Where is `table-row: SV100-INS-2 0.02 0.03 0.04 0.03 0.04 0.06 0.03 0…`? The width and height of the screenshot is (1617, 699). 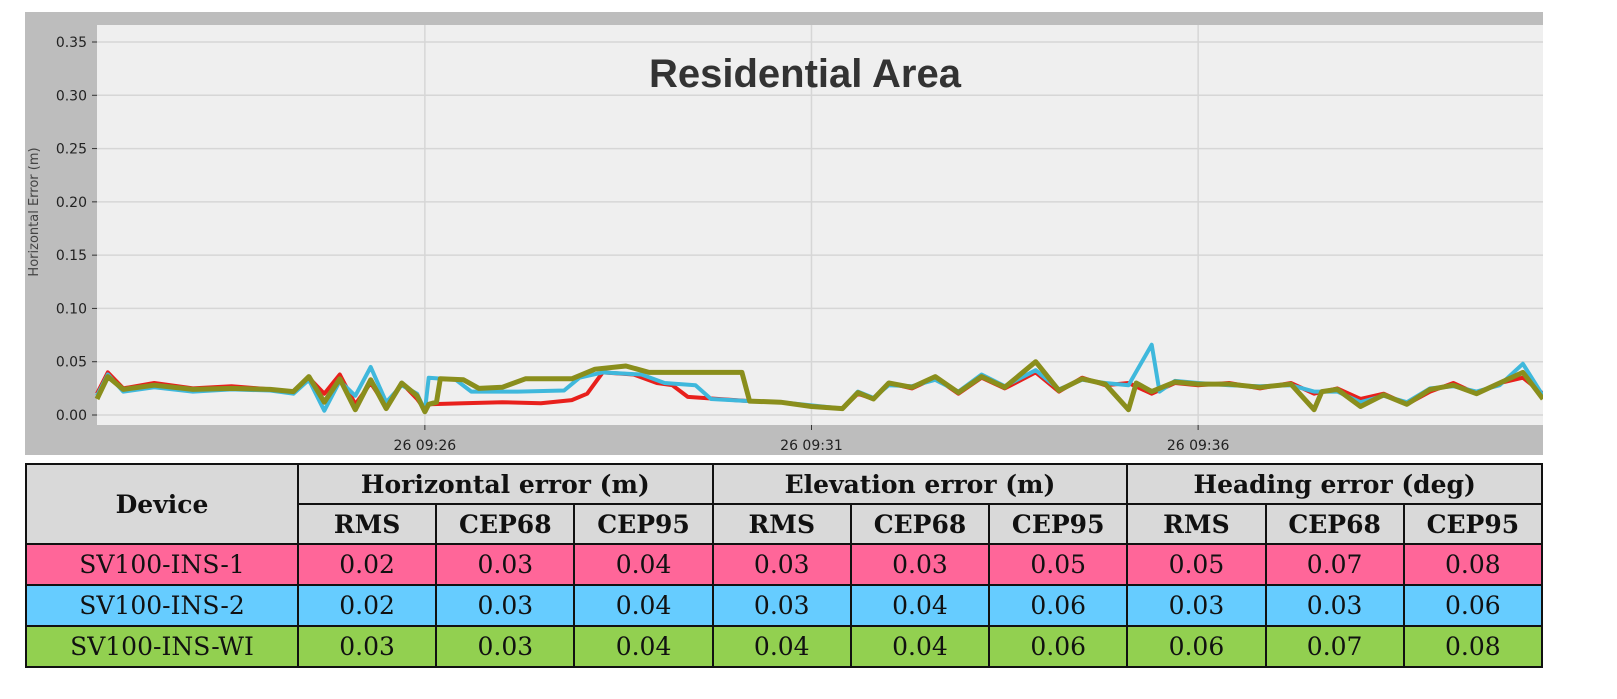 table-row: SV100-INS-2 0.02 0.03 0.04 0.03 0.04 0.06 0.03 0… is located at coordinates (784, 605).